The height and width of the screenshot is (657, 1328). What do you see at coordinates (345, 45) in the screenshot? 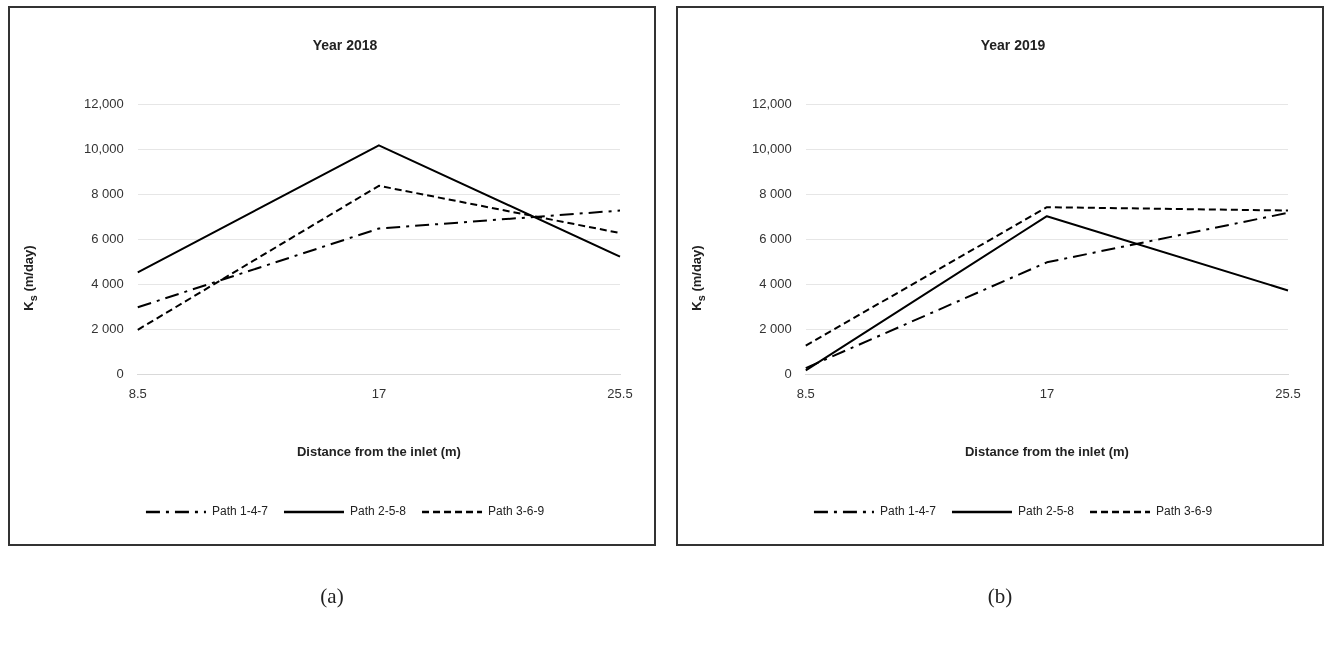
I see `chart-title: Year 2018` at bounding box center [345, 45].